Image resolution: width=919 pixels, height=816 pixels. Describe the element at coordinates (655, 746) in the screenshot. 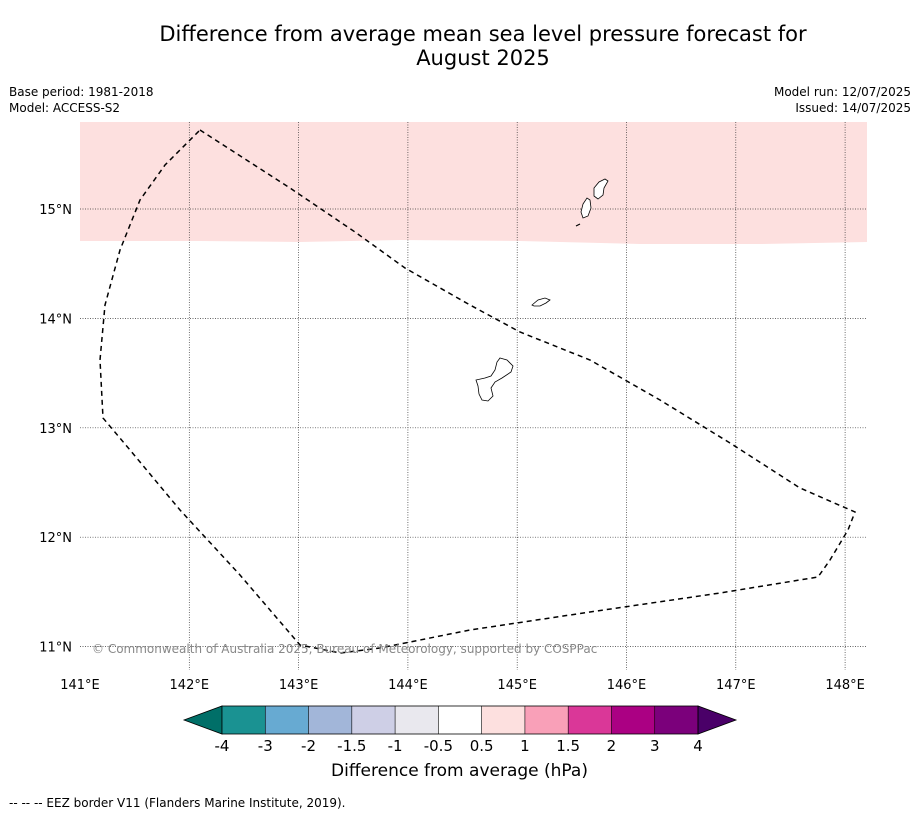

I see `colorbar-tick-label: 3` at that location.